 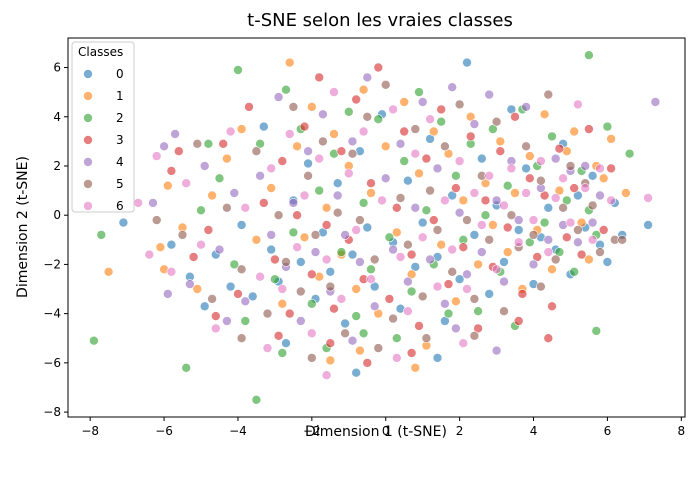 What do you see at coordinates (52, 412) in the screenshot?
I see `y-tick-label: −8` at bounding box center [52, 412].